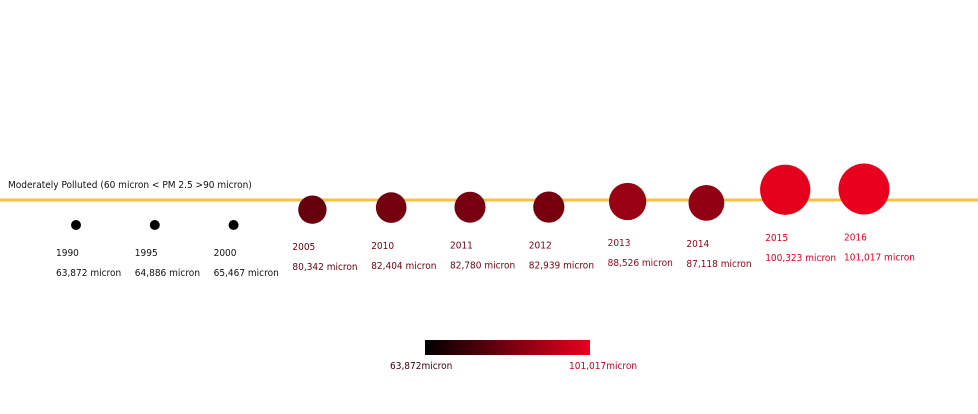 This screenshot has width=978, height=414. Describe the element at coordinates (246, 273) in the screenshot. I see `value-label-2000: 65,467 micron` at that location.